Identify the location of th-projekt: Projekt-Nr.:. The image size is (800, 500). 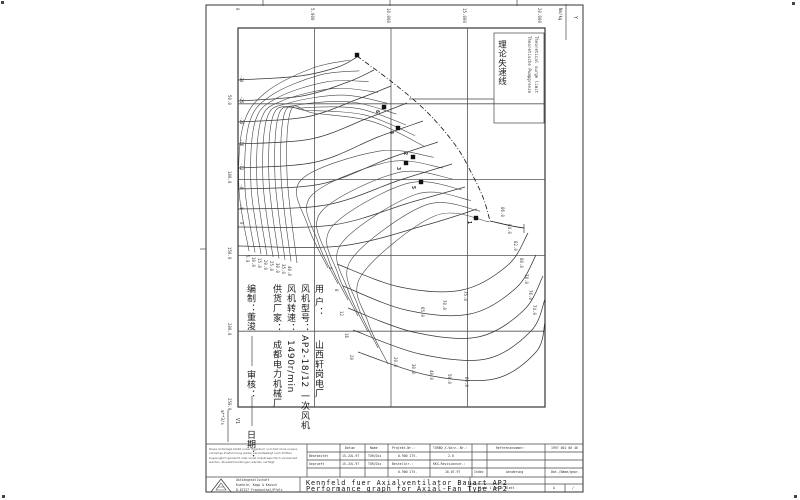
(404, 448).